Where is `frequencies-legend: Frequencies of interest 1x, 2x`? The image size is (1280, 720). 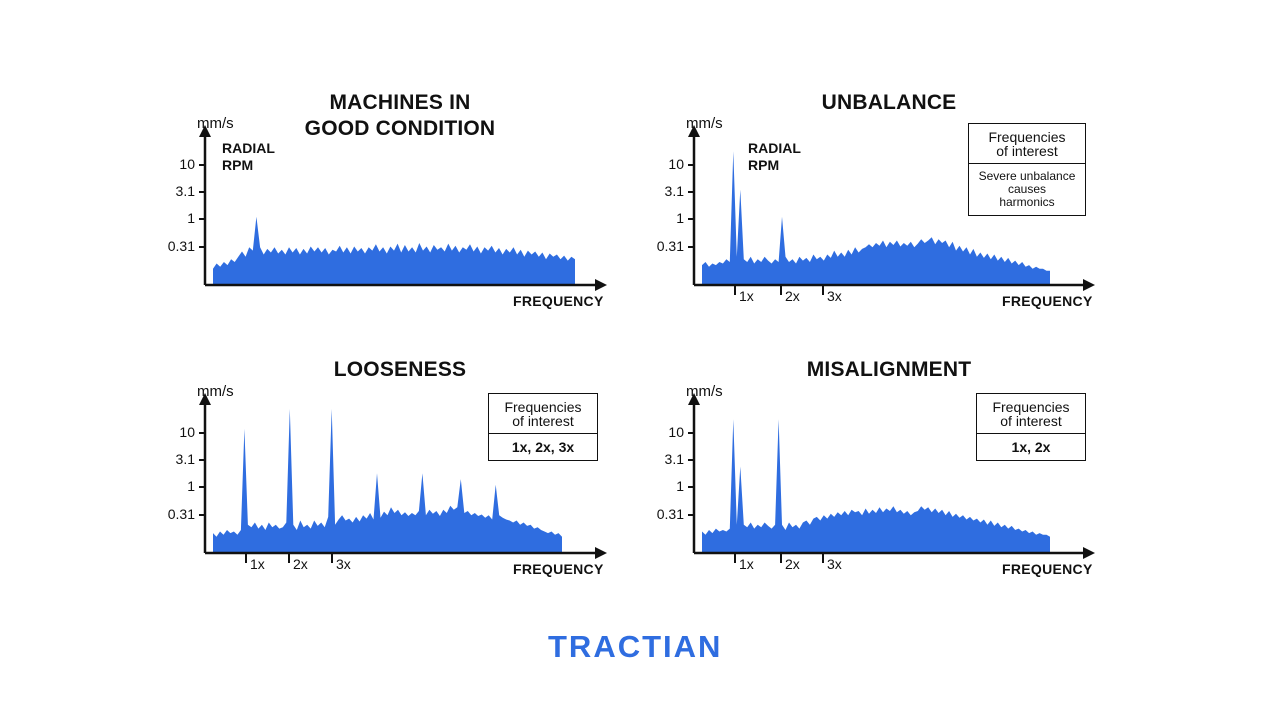 frequencies-legend: Frequencies of interest 1x, 2x is located at coordinates (1031, 427).